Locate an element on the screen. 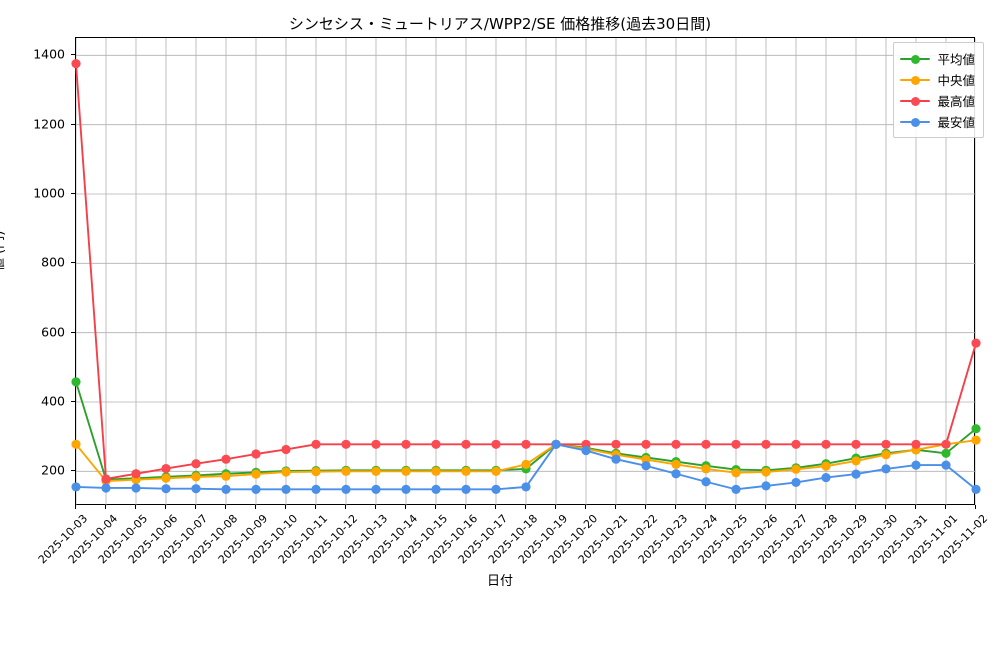 Image resolution: width=1000 pixels, height=663 pixels. legend-label: 中央値 is located at coordinates (956, 80).